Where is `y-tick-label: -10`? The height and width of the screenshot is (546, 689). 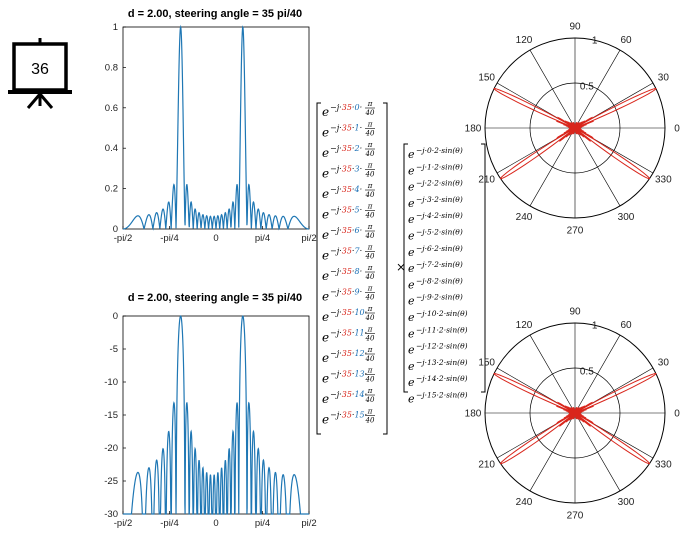
y-tick-label: -10 is located at coordinates (111, 382).